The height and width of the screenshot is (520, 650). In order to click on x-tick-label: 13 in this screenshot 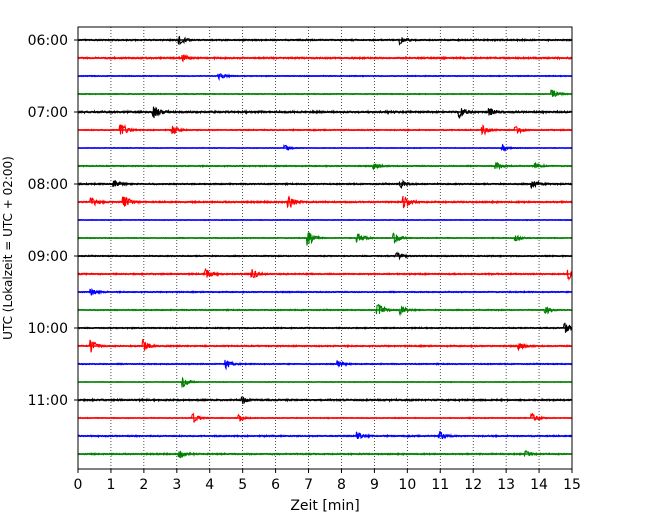, I will do `click(506, 485)`.